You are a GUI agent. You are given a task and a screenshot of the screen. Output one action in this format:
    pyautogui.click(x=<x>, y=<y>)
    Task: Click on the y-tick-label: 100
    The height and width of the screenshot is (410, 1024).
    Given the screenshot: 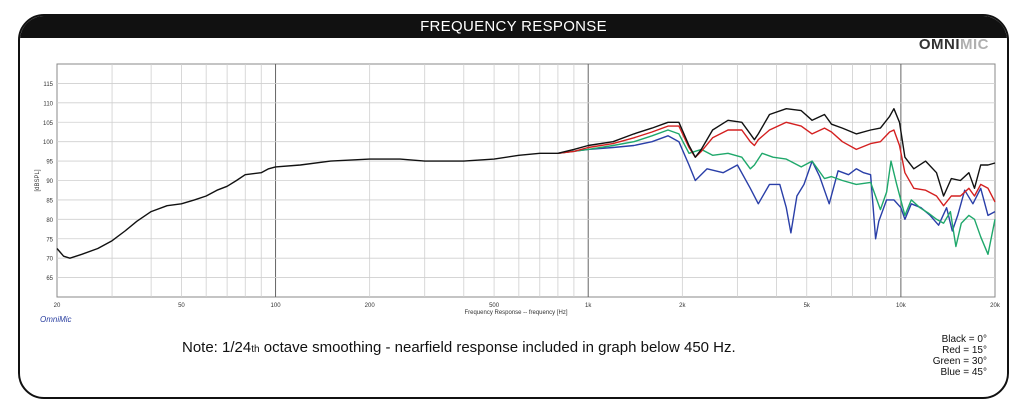 What is the action you would take?
    pyautogui.click(x=48, y=143)
    